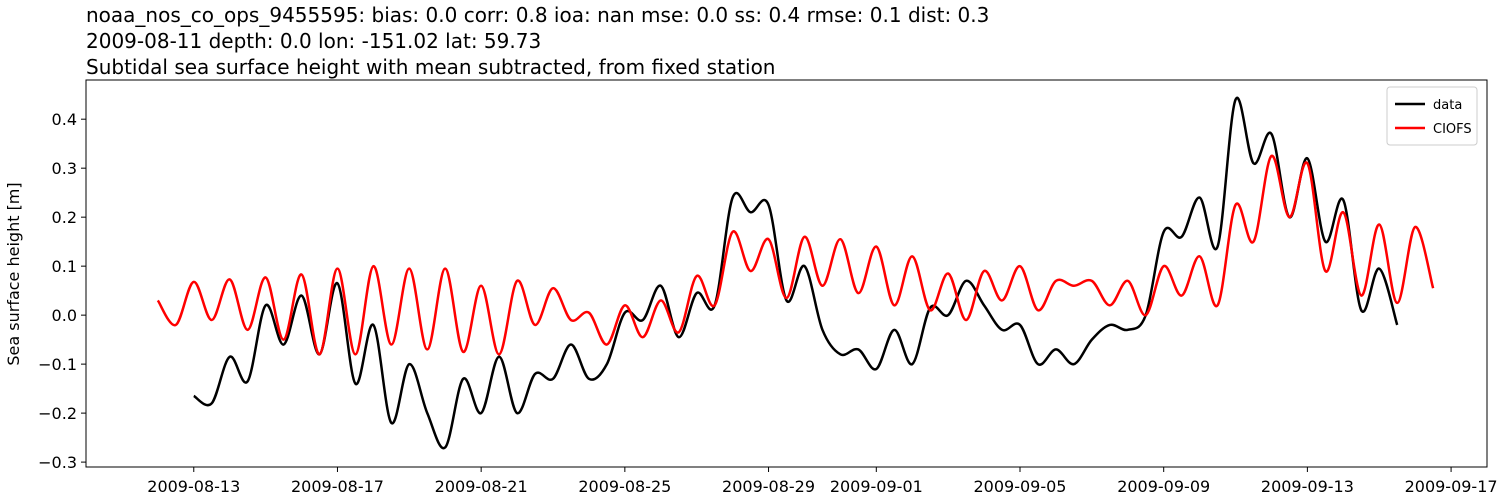 Image resolution: width=1500 pixels, height=500 pixels. I want to click on x-tick-label: 2009-09-09, so click(1163, 486).